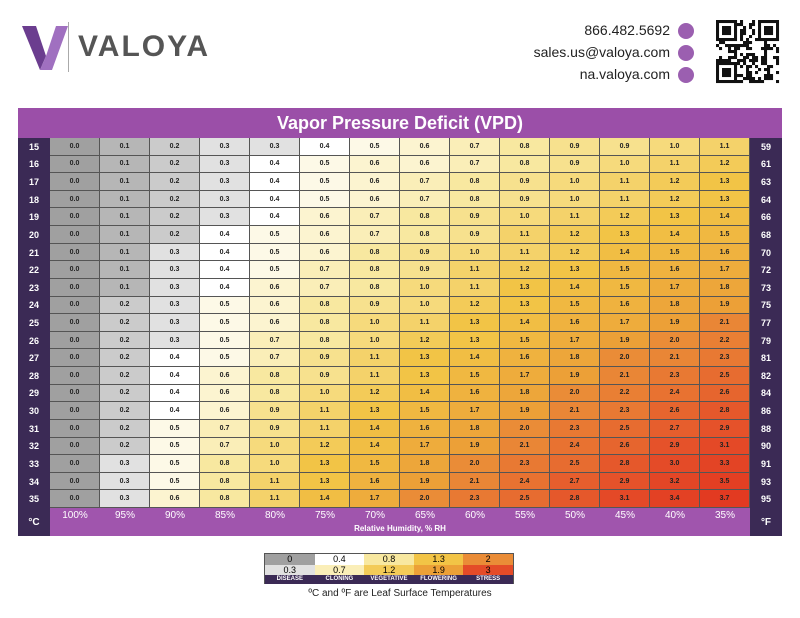 The height and width of the screenshot is (618, 800). I want to click on vpd-cell: 1.2, so click(625, 217).